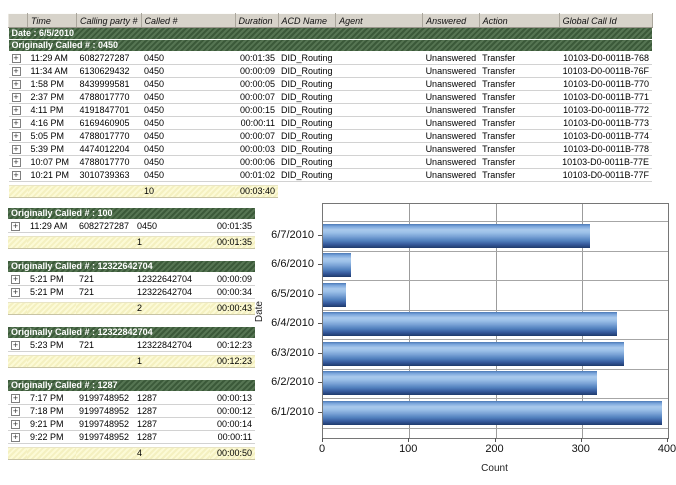 This screenshot has width=676, height=485. I want to click on y-tick-label: 6/5/2010, so click(292, 293).